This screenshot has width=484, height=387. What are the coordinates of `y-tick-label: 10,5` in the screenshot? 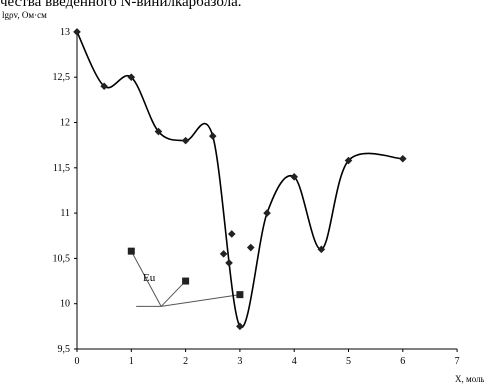 It's located at (62, 258).